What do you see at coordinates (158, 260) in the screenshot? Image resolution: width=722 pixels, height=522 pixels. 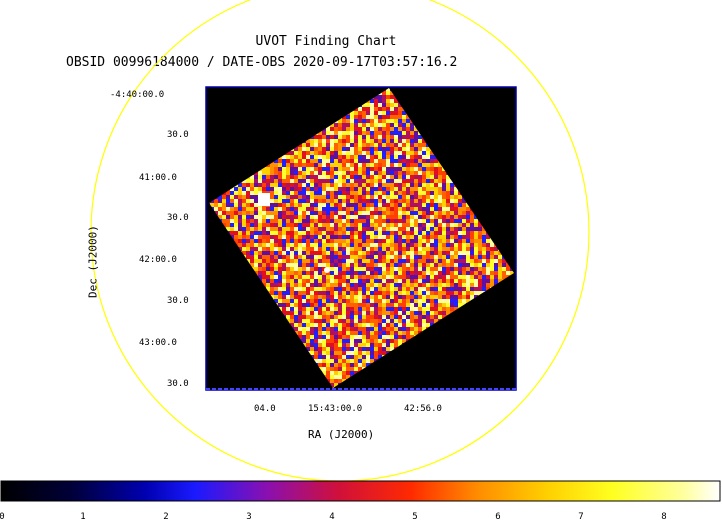 I see `dec-tick-label: 42:00.0` at bounding box center [158, 260].